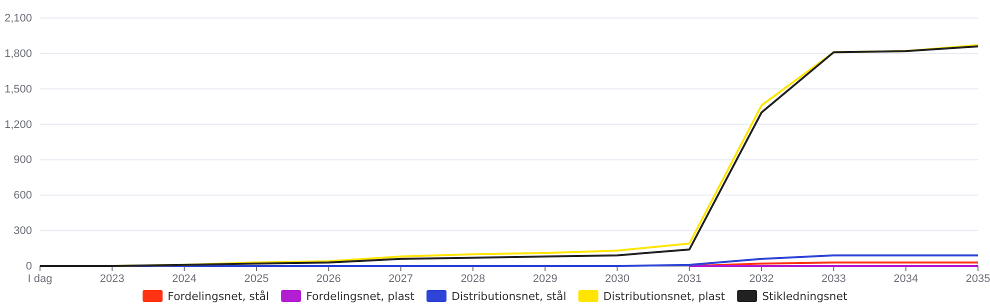 This screenshot has width=990, height=304. What do you see at coordinates (617, 278) in the screenshot?
I see `x-tick-label: 2030` at bounding box center [617, 278].